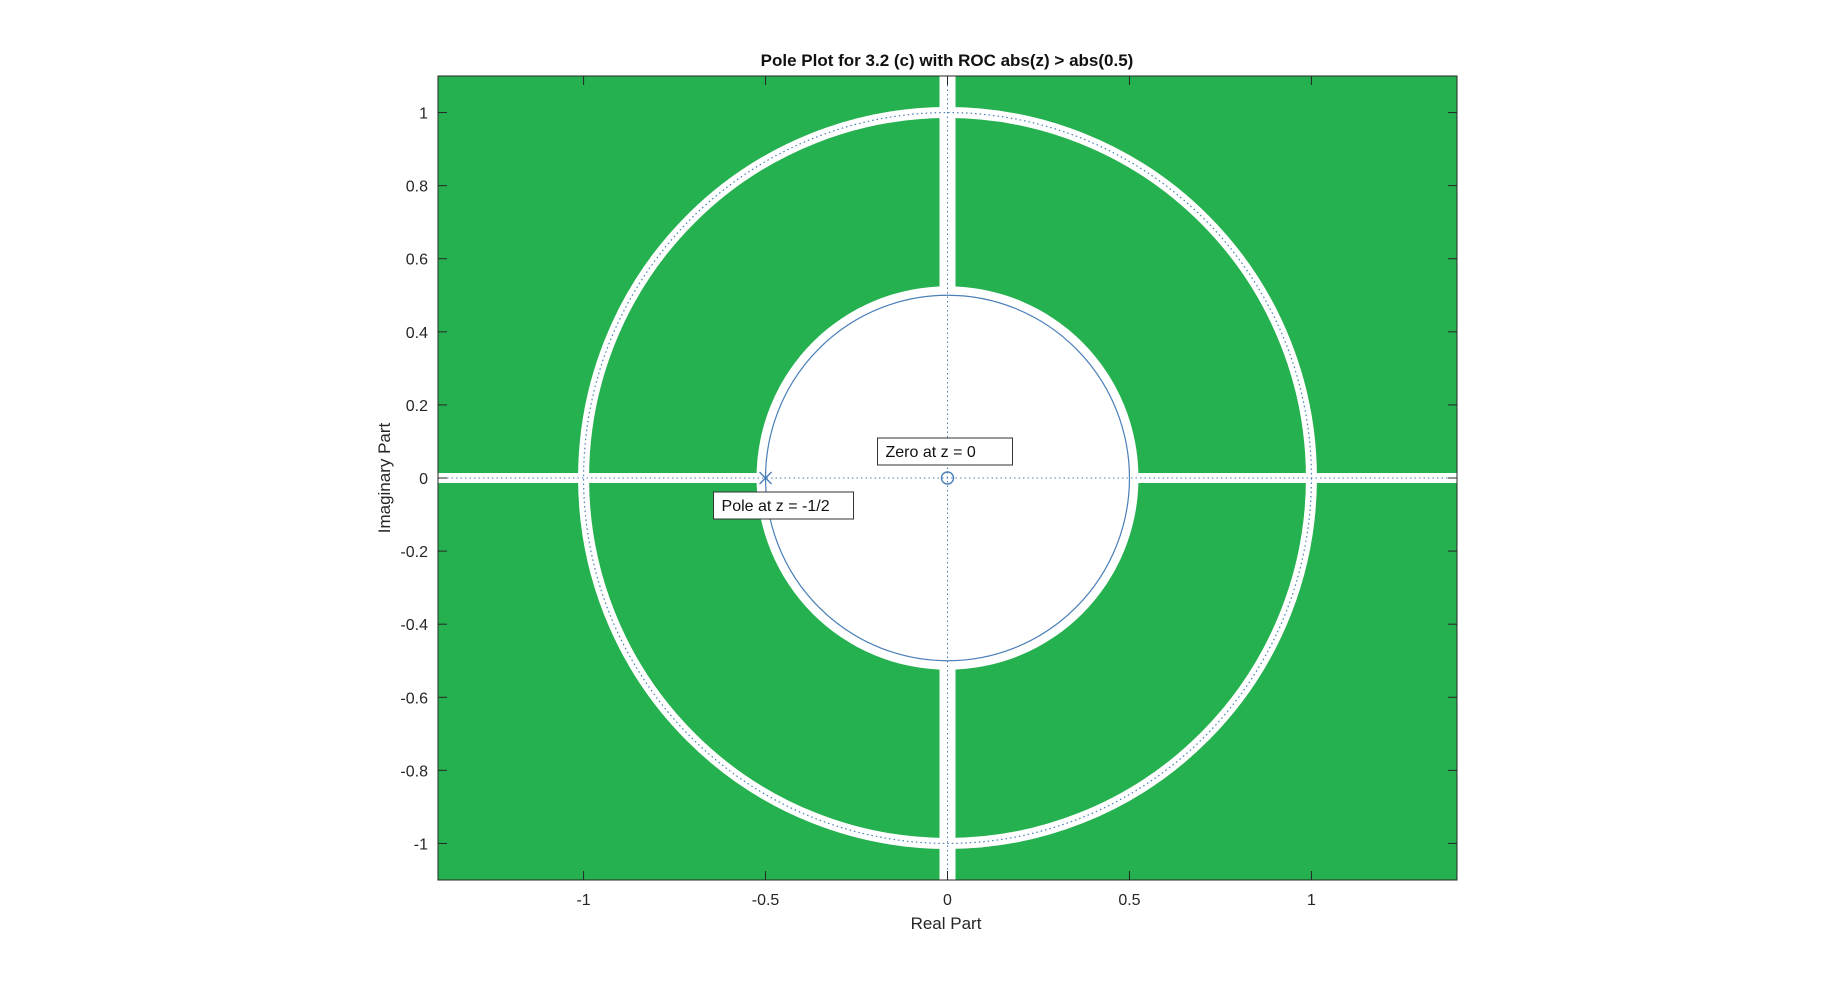 The height and width of the screenshot is (986, 1824). Describe the element at coordinates (414, 771) in the screenshot. I see `y-tick-label: -0.8` at that location.